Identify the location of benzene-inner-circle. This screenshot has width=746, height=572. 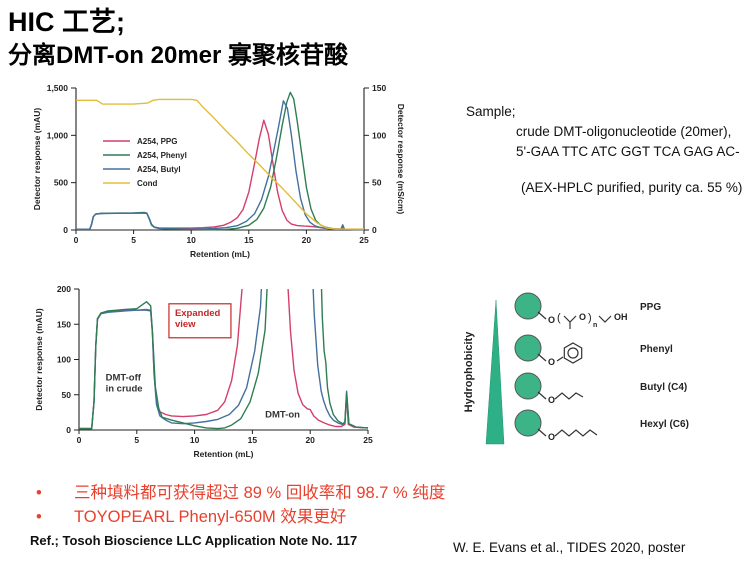
(573, 353).